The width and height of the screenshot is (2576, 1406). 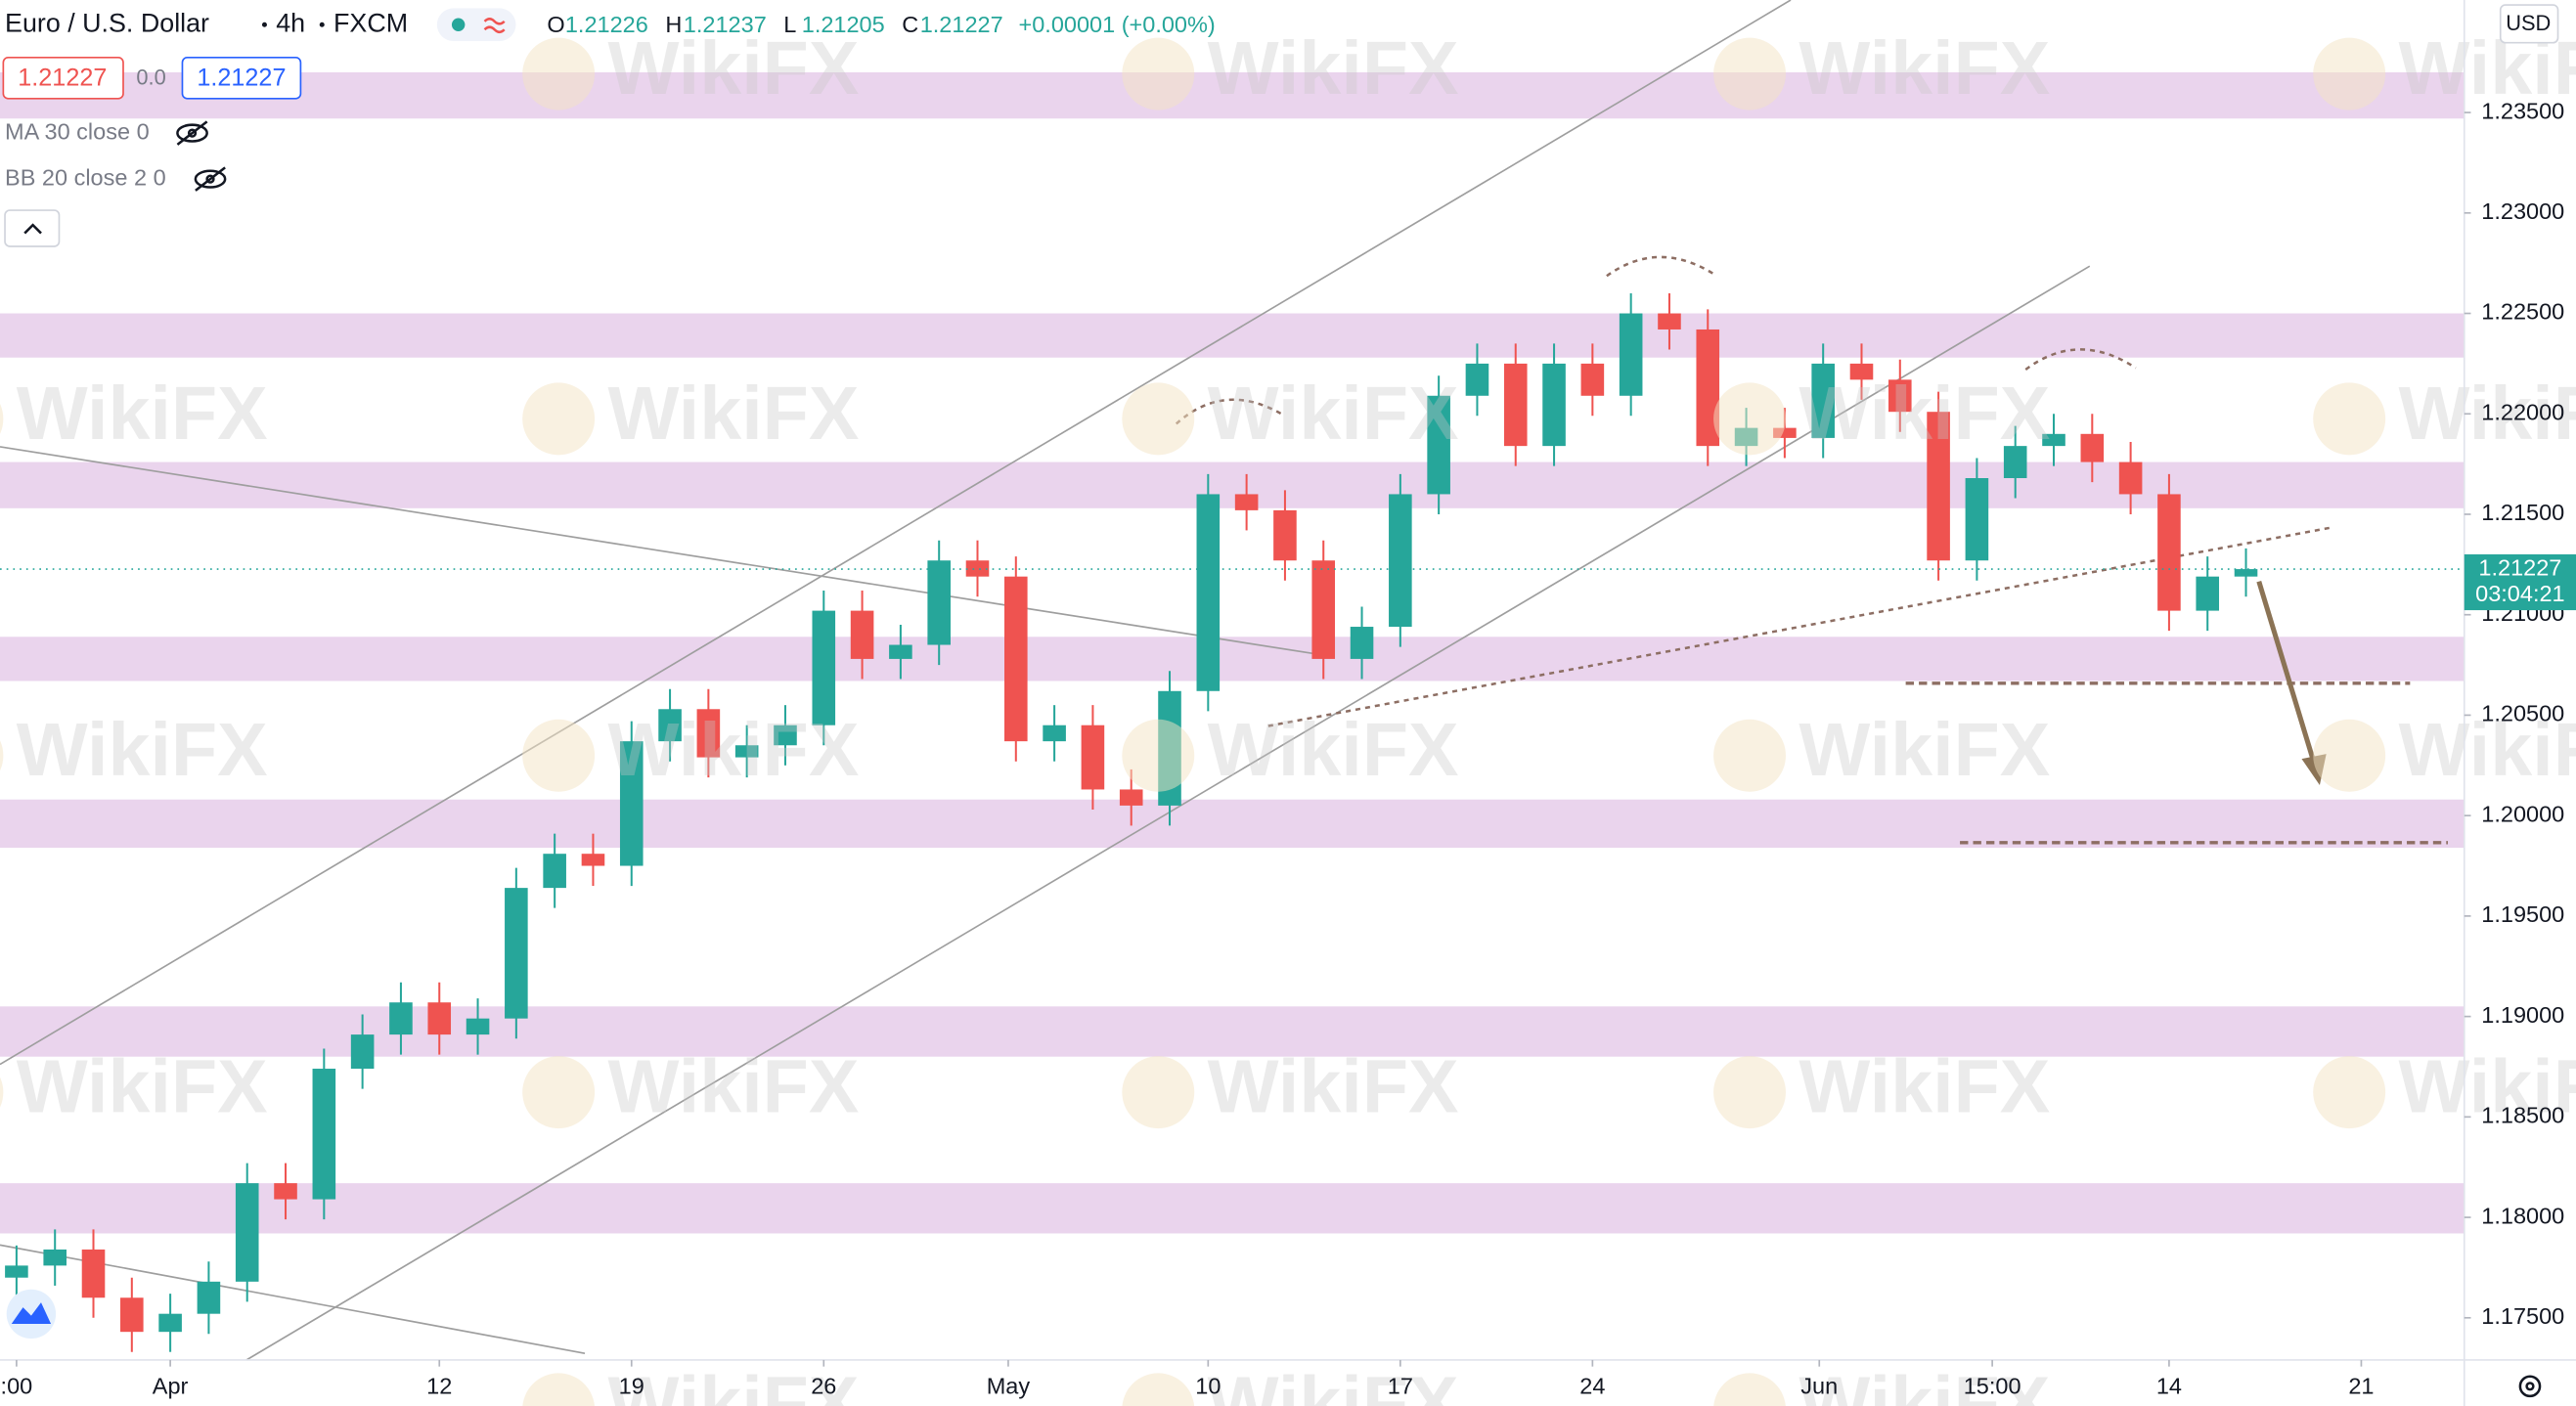 I want to click on ohlc-value: 1.21226, so click(x=606, y=25).